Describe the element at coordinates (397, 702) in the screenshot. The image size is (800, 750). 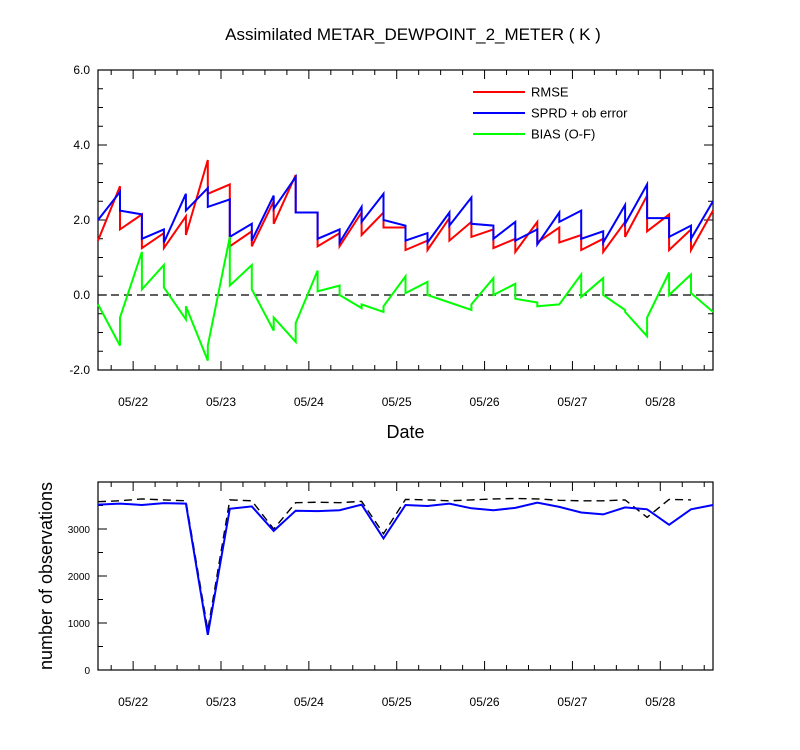
I see `chart2-x-tick-label: 05/25` at that location.